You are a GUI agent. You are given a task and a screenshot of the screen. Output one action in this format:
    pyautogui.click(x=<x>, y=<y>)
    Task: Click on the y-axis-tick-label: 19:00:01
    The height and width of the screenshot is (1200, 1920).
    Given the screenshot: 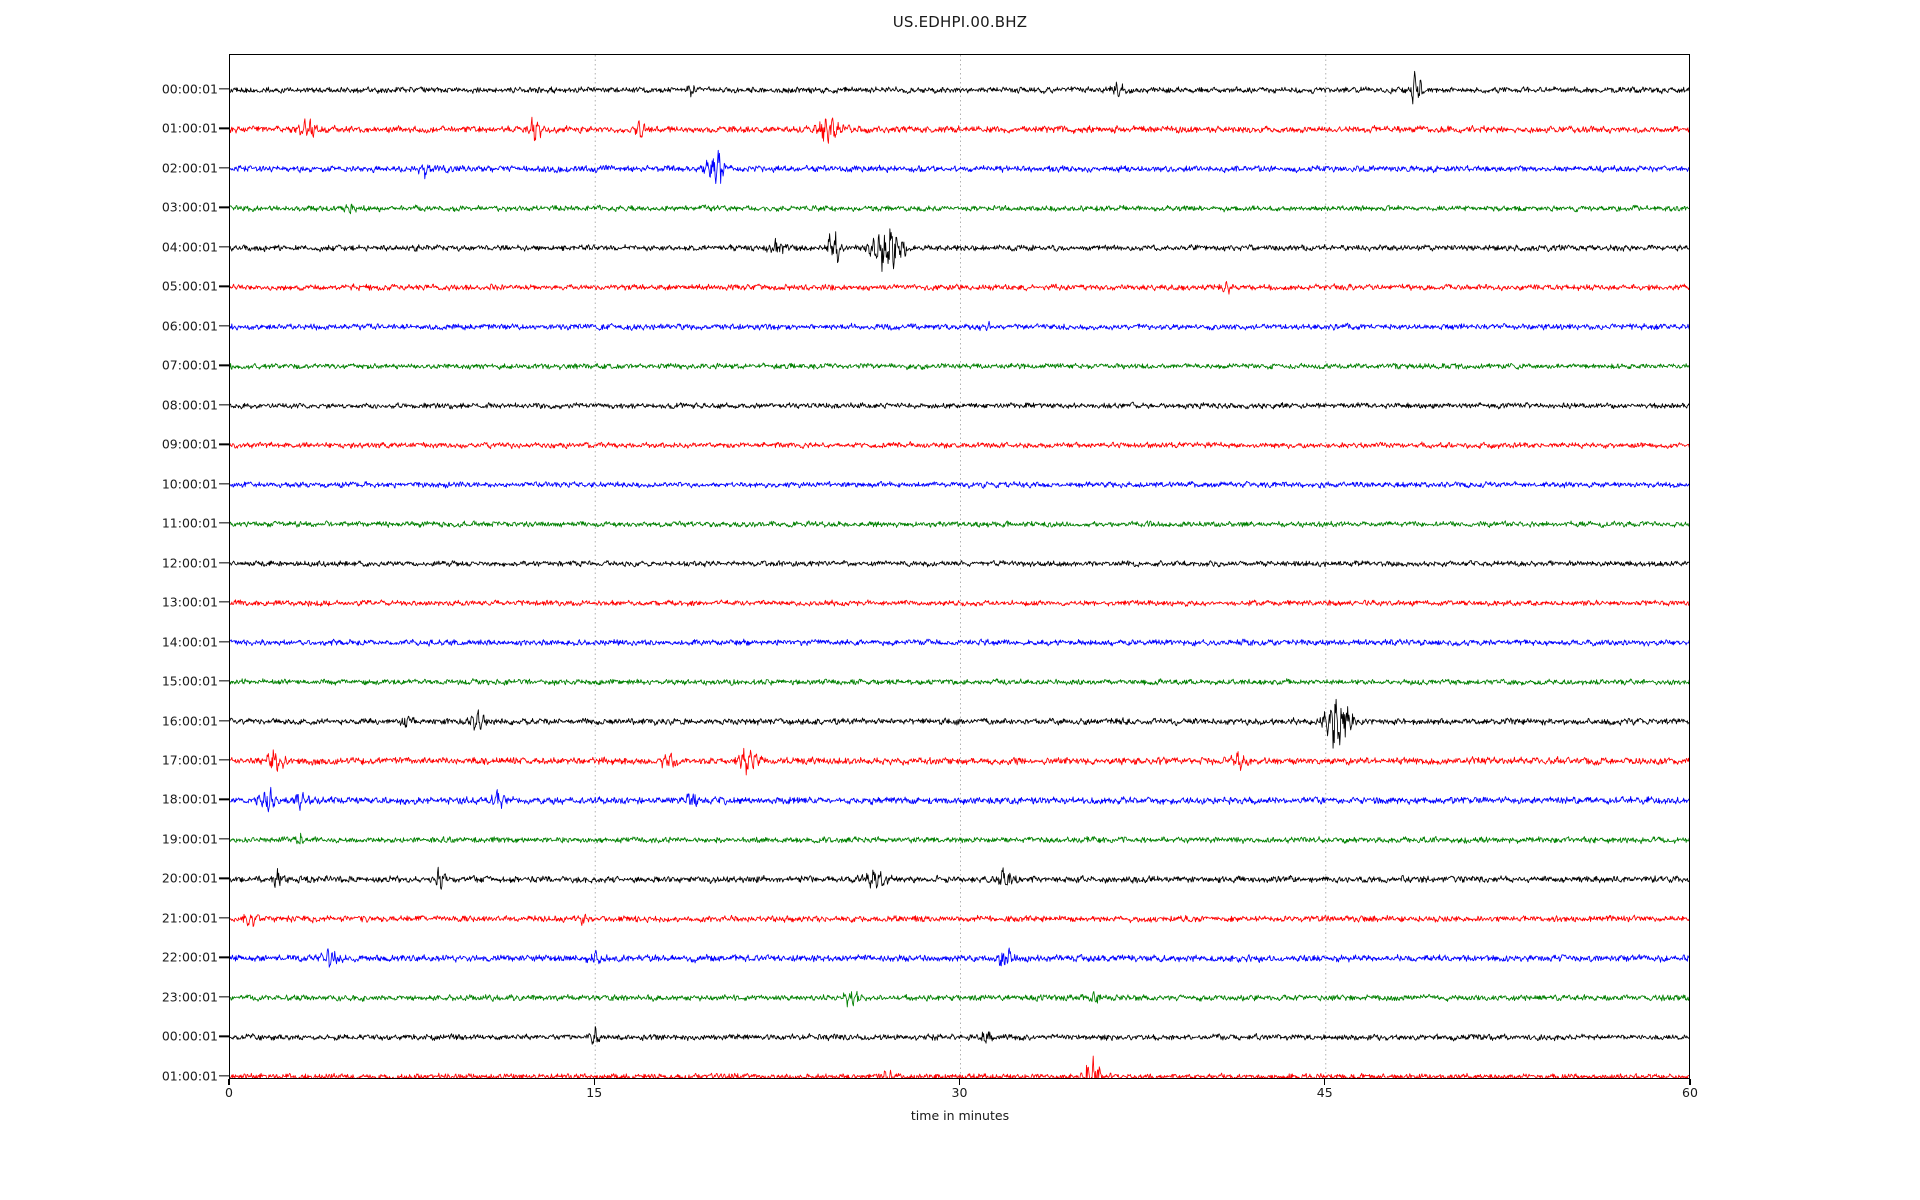 What is the action you would take?
    pyautogui.click(x=189, y=839)
    